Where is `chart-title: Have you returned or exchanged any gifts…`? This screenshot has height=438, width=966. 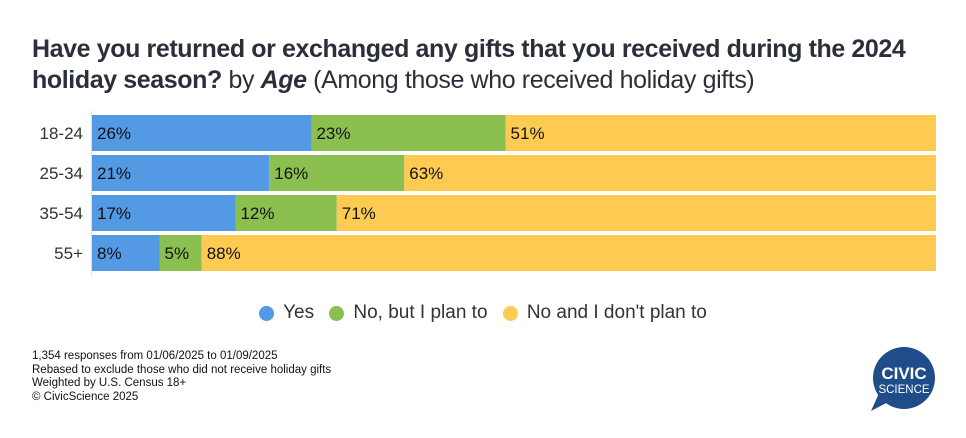 chart-title: Have you returned or exchanged any gifts… is located at coordinates (492, 65).